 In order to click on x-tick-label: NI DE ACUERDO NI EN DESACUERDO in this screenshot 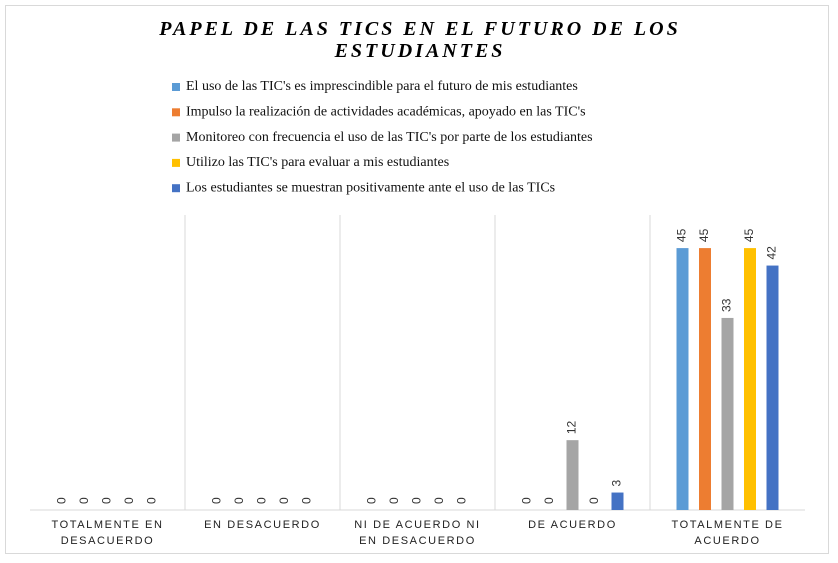, I will do `click(417, 533)`.